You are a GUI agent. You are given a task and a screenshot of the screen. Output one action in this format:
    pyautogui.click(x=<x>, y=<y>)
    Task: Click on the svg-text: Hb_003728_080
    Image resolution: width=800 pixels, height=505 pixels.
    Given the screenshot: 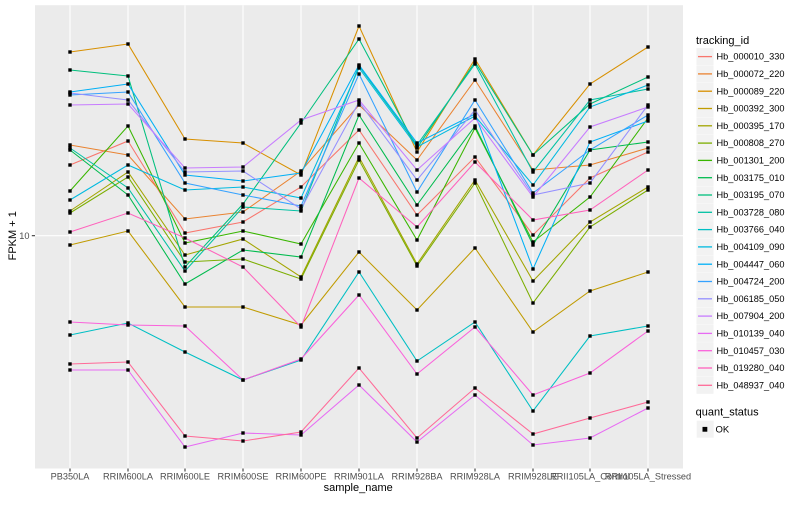 What is the action you would take?
    pyautogui.click(x=751, y=212)
    